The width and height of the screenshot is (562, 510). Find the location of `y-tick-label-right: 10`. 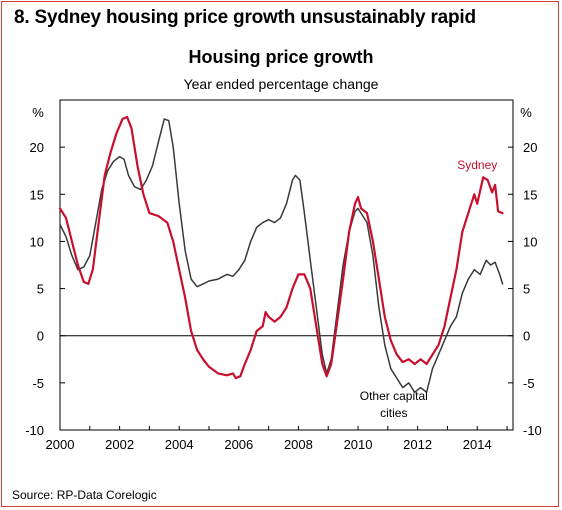

y-tick-label-right: 10 is located at coordinates (530, 241).